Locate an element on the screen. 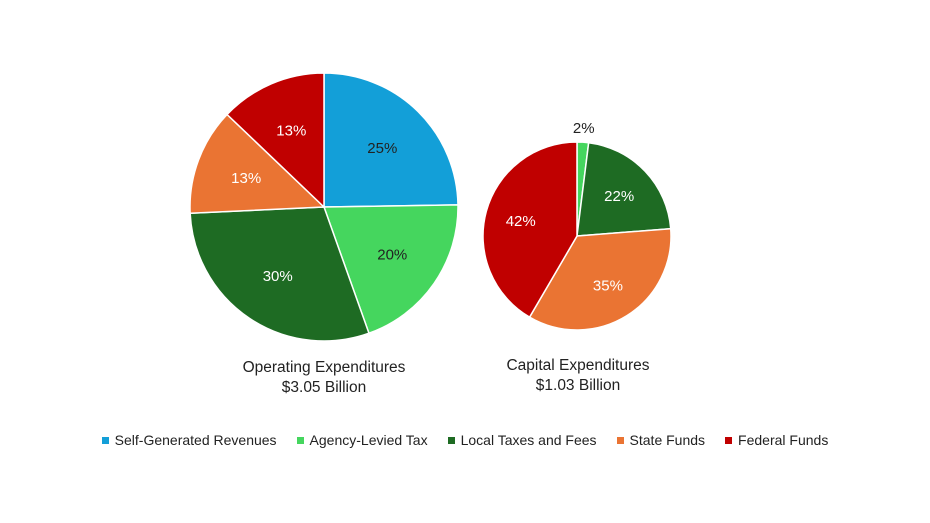 Image resolution: width=930 pixels, height=523 pixels. pie-data-label-agency-levied-tax: 20% is located at coordinates (392, 254).